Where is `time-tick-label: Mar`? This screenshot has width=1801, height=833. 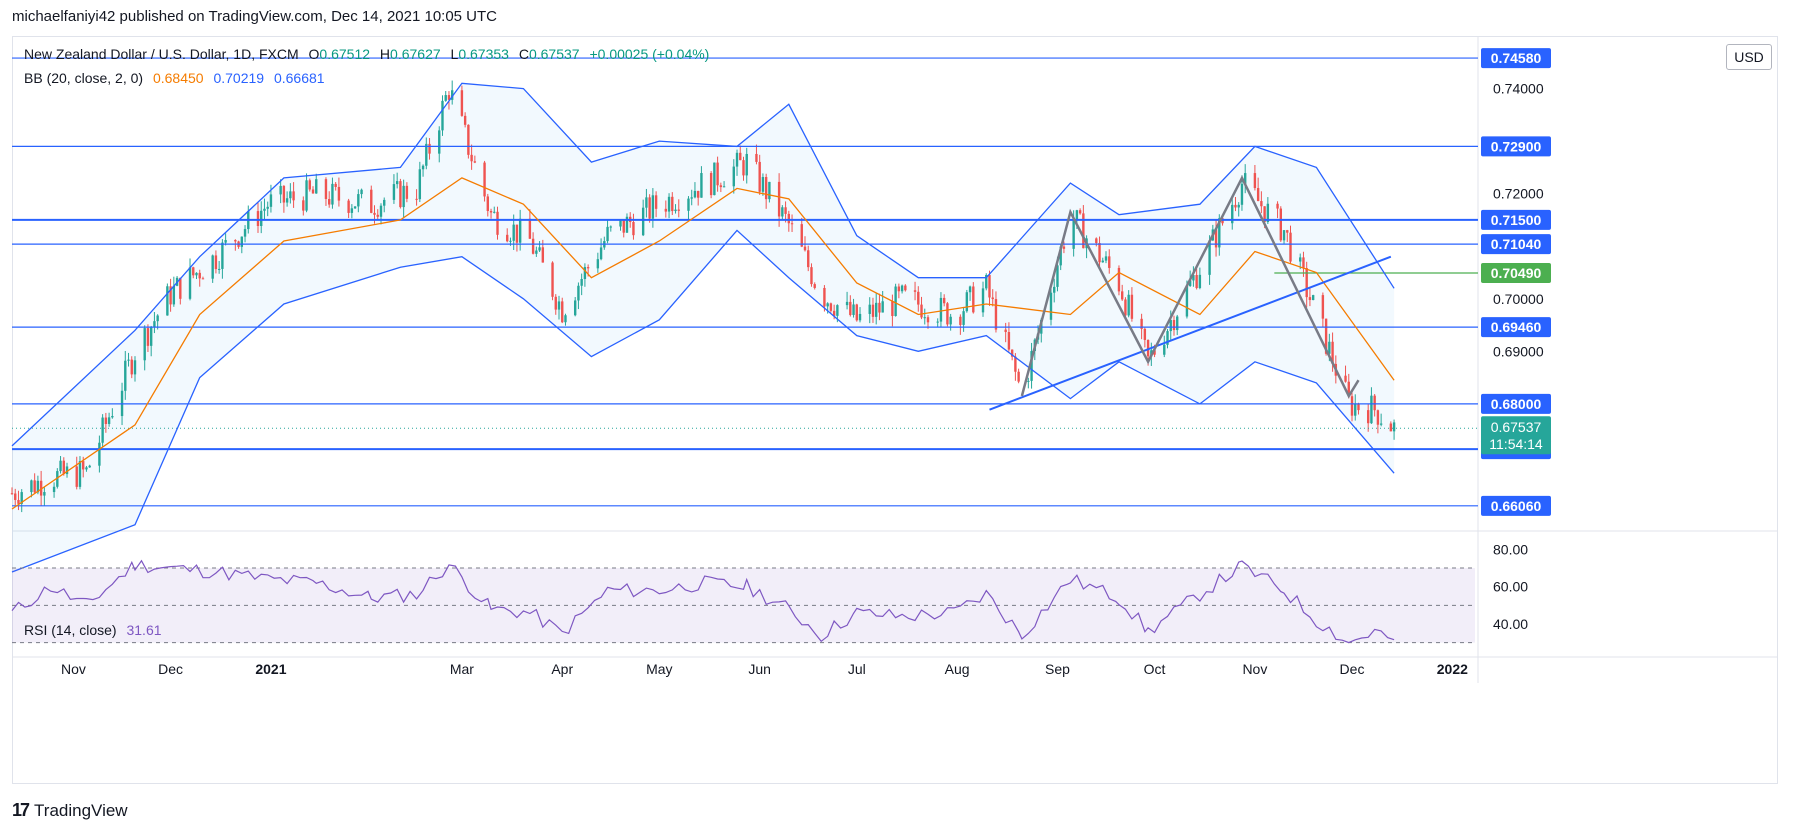 time-tick-label: Mar is located at coordinates (462, 669).